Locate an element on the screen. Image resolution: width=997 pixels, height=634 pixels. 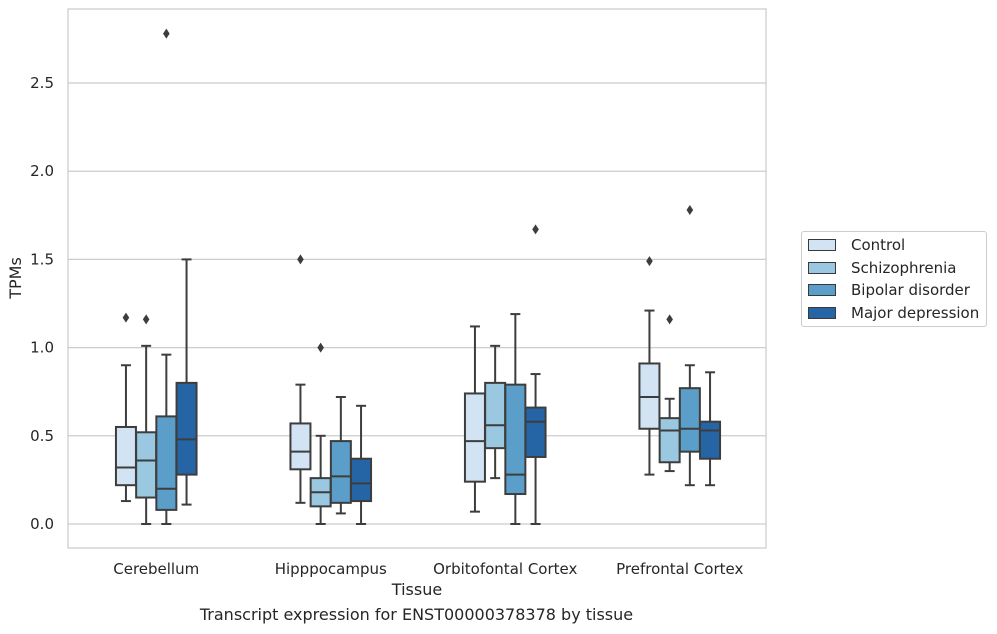
legend-label: Schizophrenia is located at coordinates (904, 267).